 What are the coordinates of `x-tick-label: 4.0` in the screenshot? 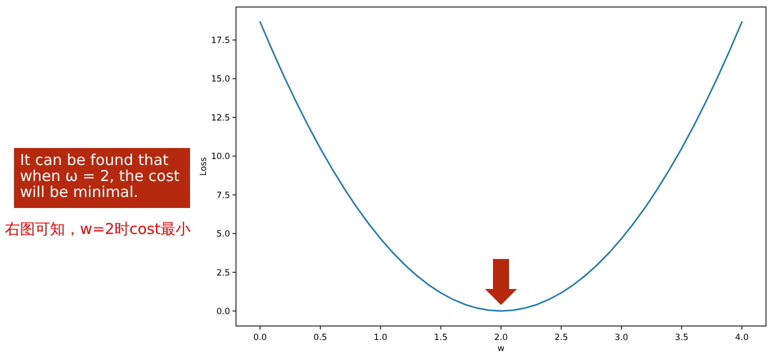 It's located at (742, 338).